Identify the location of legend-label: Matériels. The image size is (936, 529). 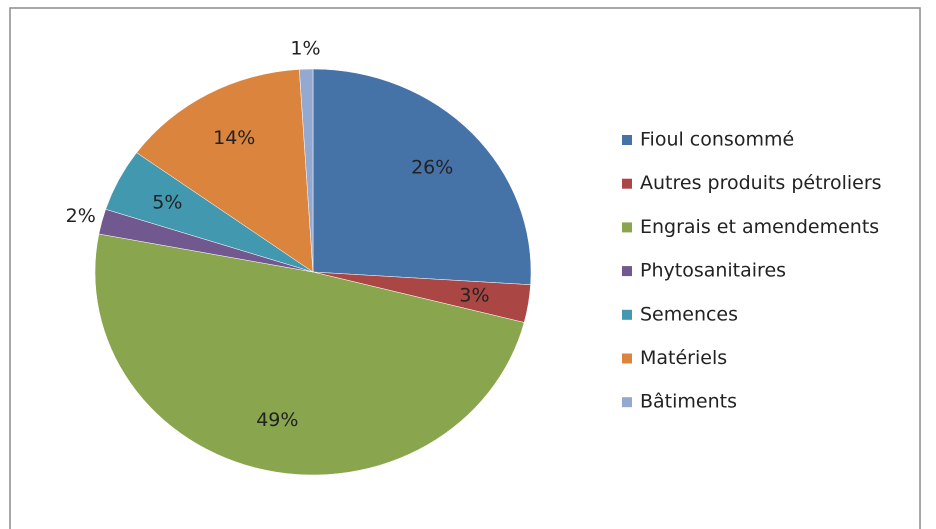
(683, 358).